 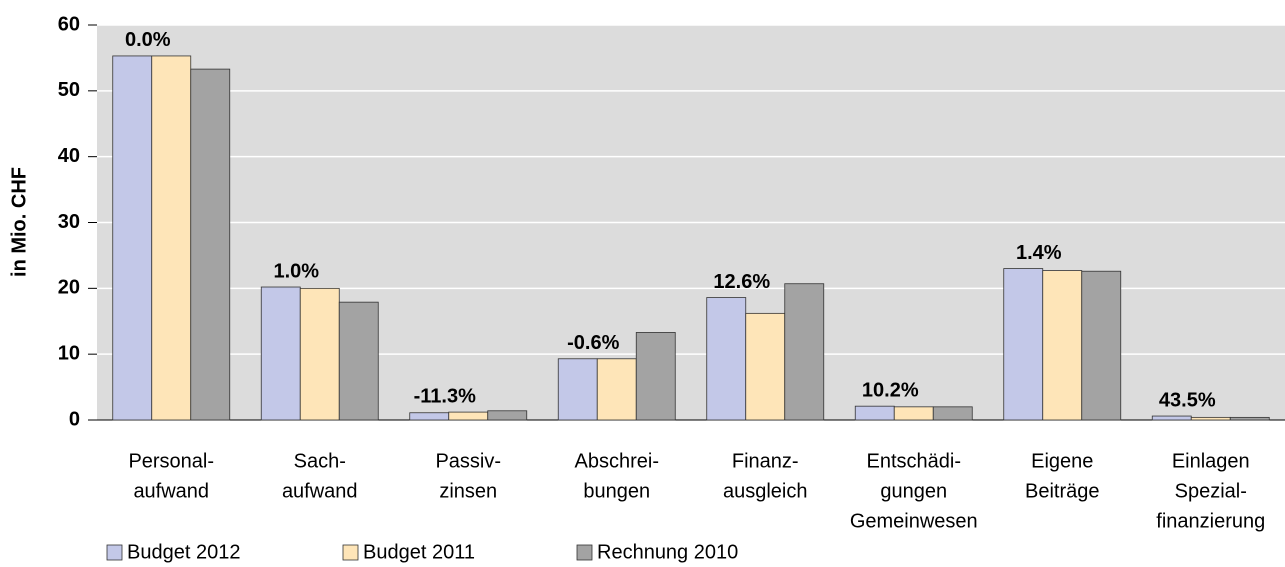 I want to click on annotation: 12.6%, so click(x=741, y=282).